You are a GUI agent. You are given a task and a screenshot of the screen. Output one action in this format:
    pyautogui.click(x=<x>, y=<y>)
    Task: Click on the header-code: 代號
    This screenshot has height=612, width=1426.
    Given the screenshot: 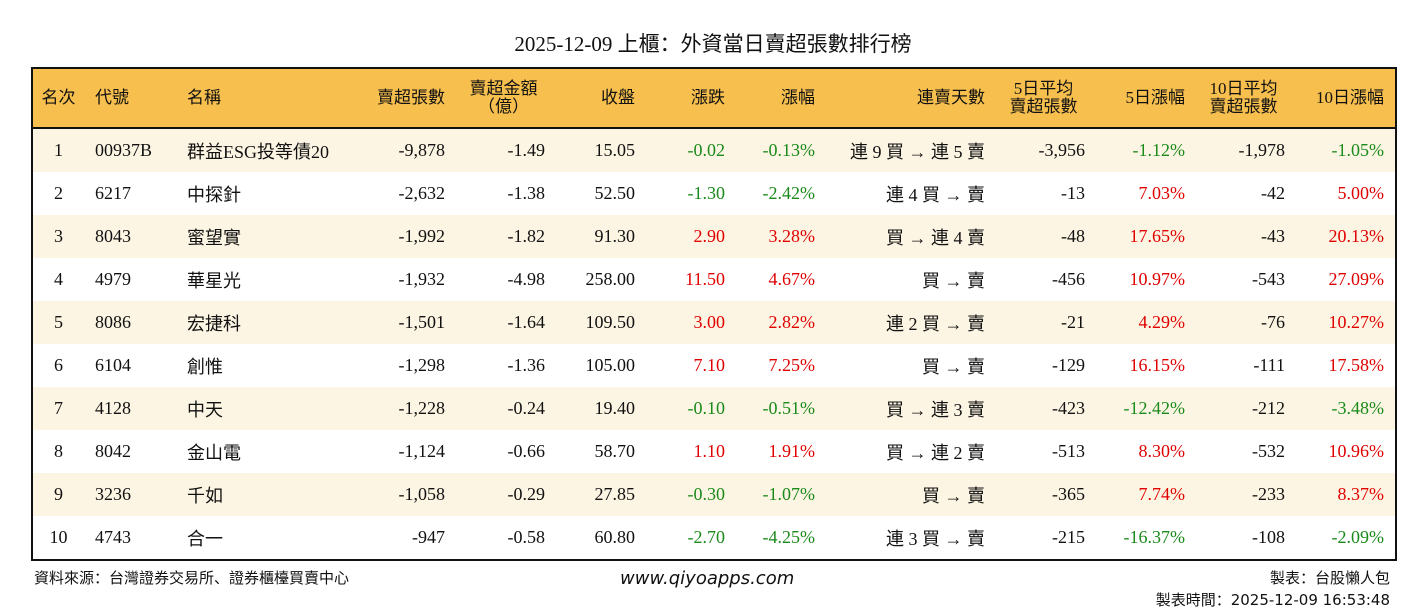 What is the action you would take?
    pyautogui.click(x=112, y=97)
    